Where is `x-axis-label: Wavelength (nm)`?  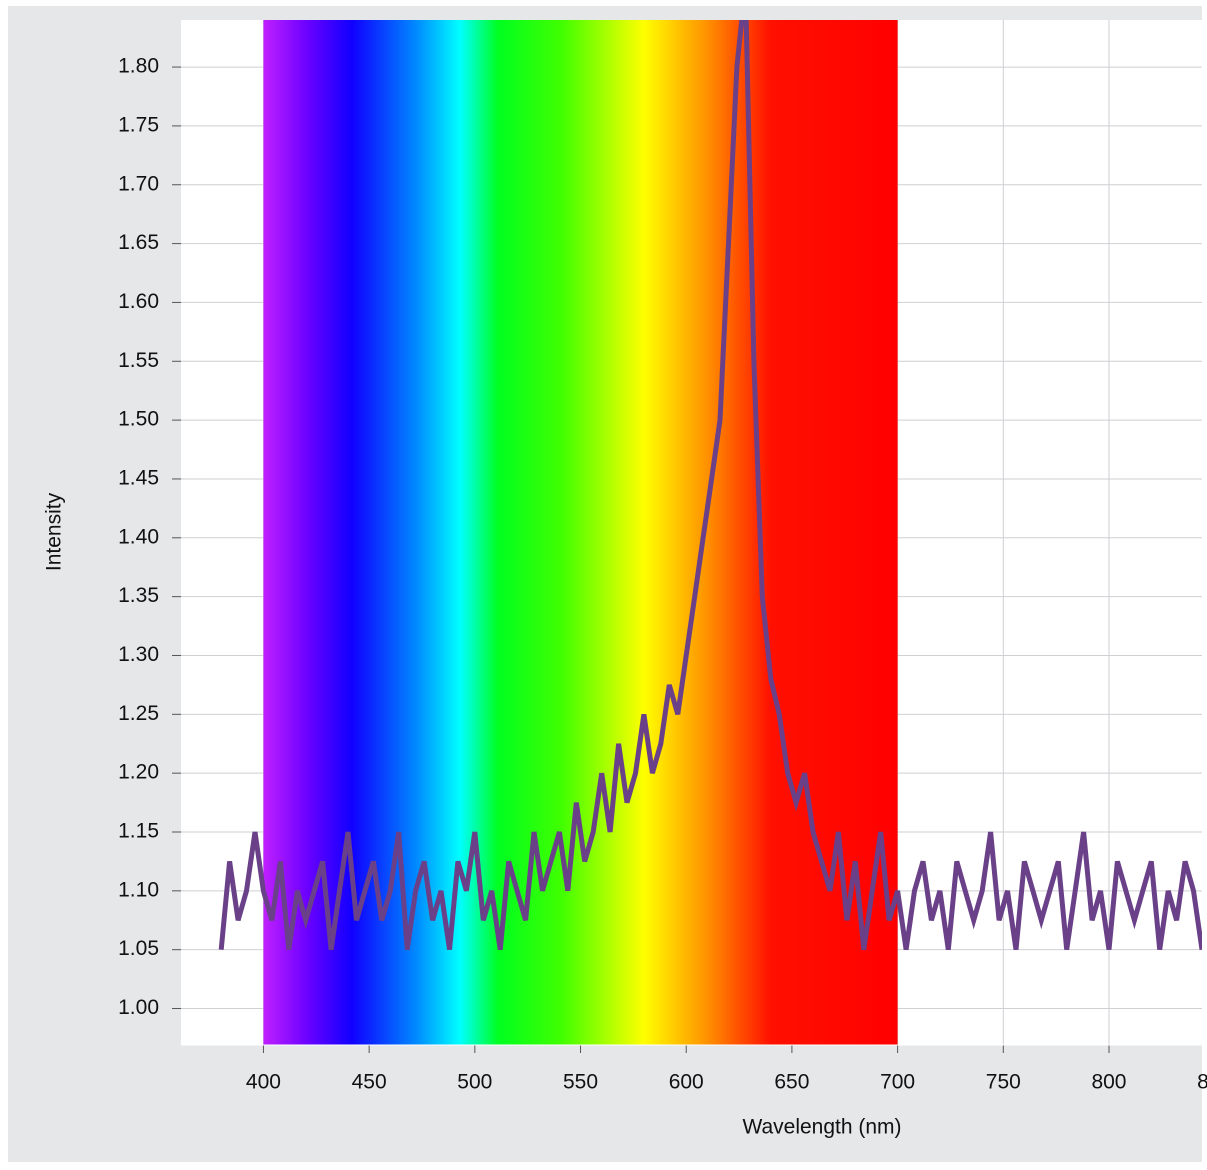 x-axis-label: Wavelength (nm) is located at coordinates (821, 1127).